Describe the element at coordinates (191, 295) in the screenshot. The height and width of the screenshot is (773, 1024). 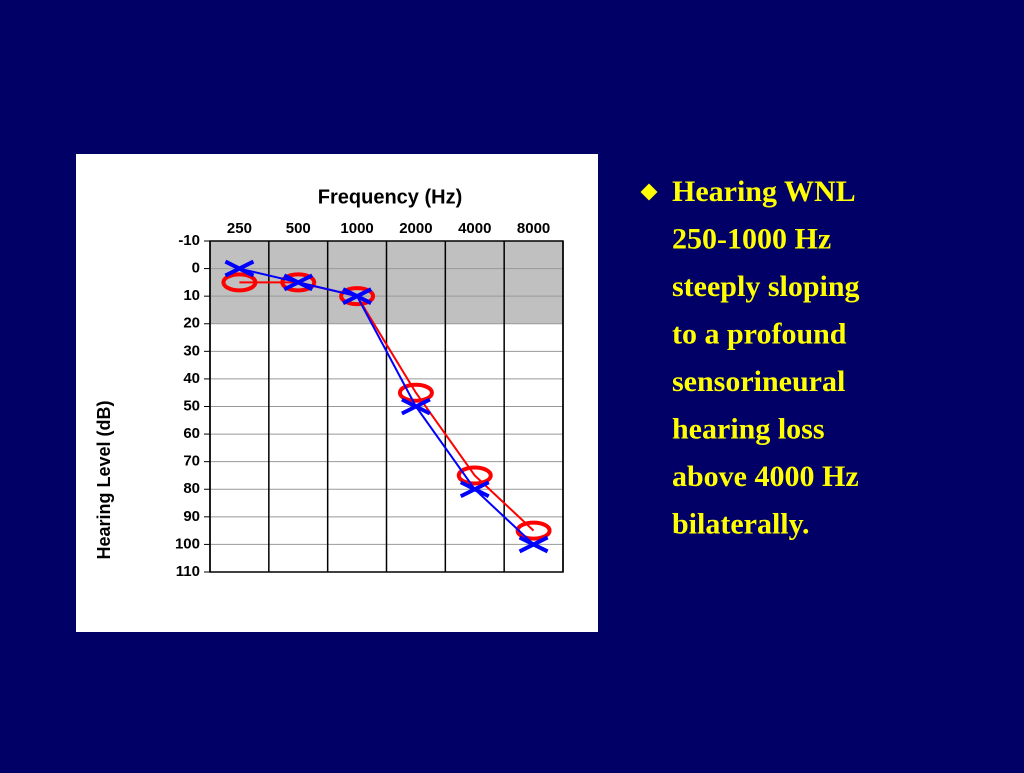
I see `y-tick-label: 10` at that location.